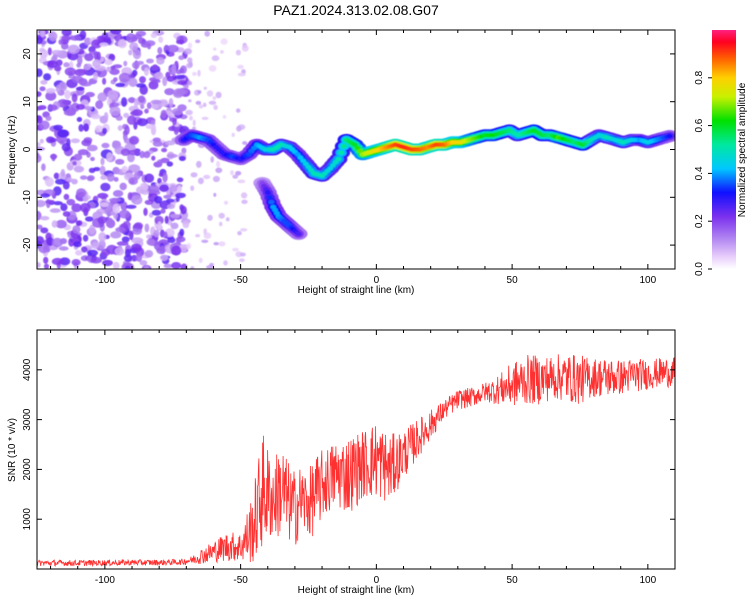 The height and width of the screenshot is (600, 750). I want to click on spectrogram-x-label: Height of straight line (km), so click(356, 290).